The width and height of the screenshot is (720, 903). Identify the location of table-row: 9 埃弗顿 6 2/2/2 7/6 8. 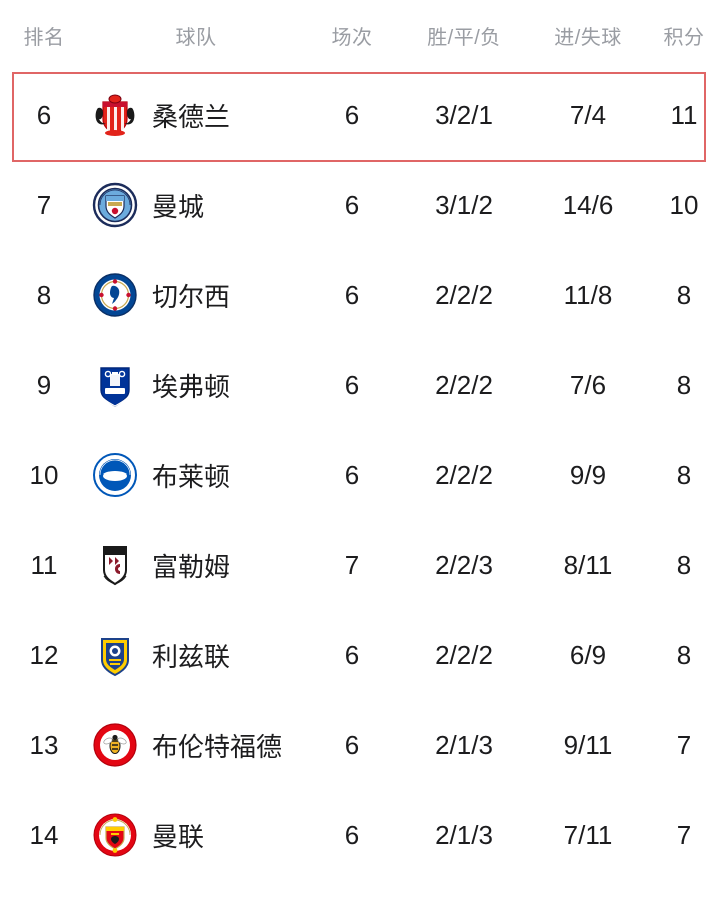
(360, 385).